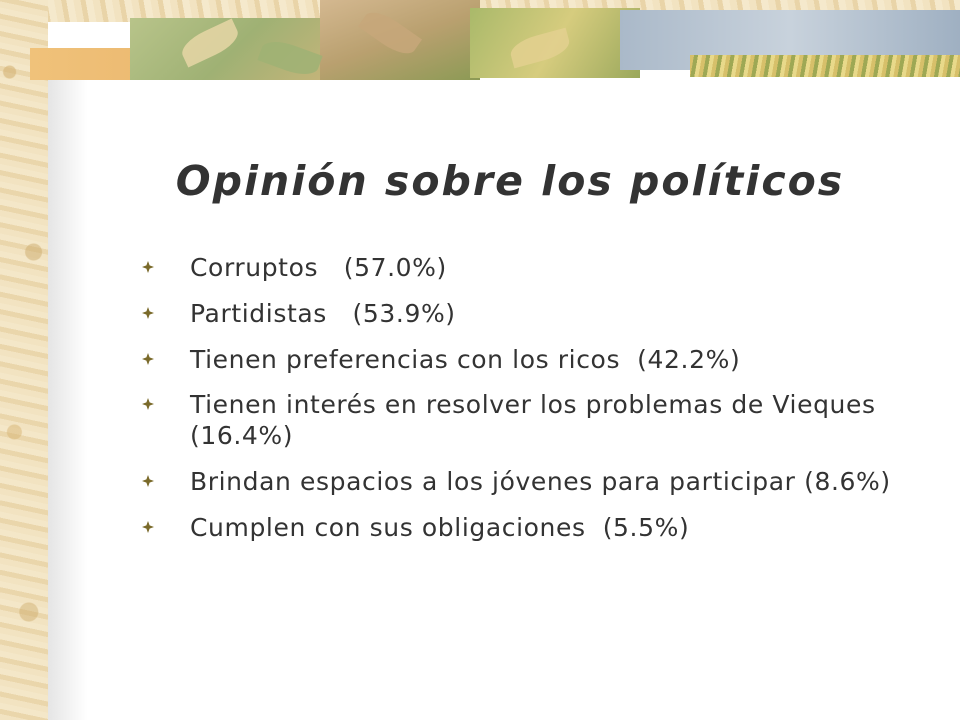 The height and width of the screenshot is (720, 960). What do you see at coordinates (323, 313) in the screenshot?
I see `list-item-text: Partidistas (53.9%)` at bounding box center [323, 313].